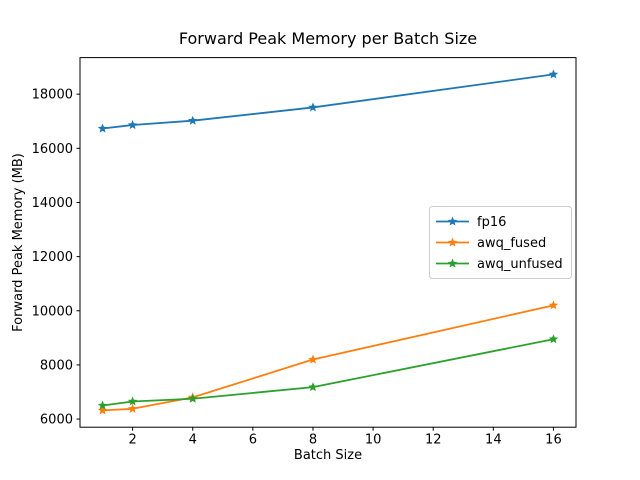 The height and width of the screenshot is (480, 640). I want to click on legend-entry-awq-fused: awq_fused, so click(491, 243).